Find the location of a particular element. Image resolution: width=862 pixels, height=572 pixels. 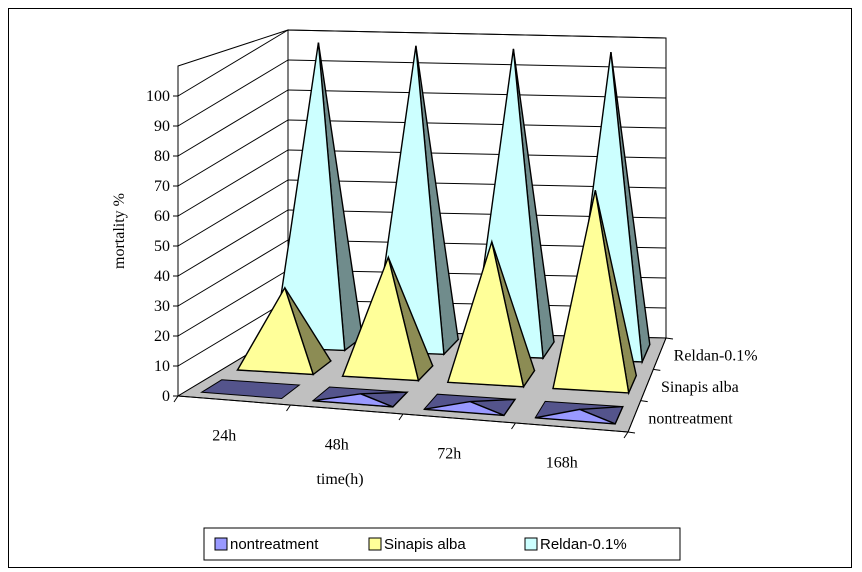

y-tick-label: 0 is located at coordinates (166, 396).